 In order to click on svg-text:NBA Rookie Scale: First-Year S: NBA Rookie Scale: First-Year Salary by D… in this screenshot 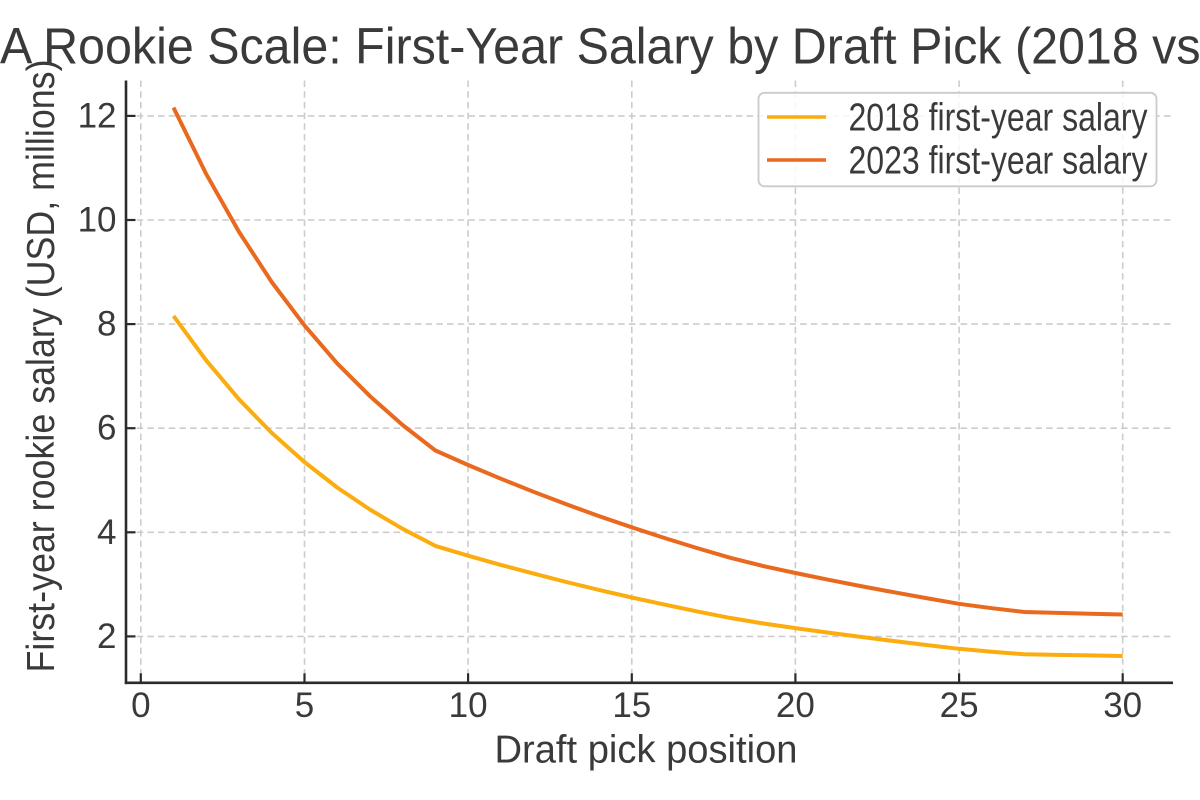, I will do `click(600, 45)`.